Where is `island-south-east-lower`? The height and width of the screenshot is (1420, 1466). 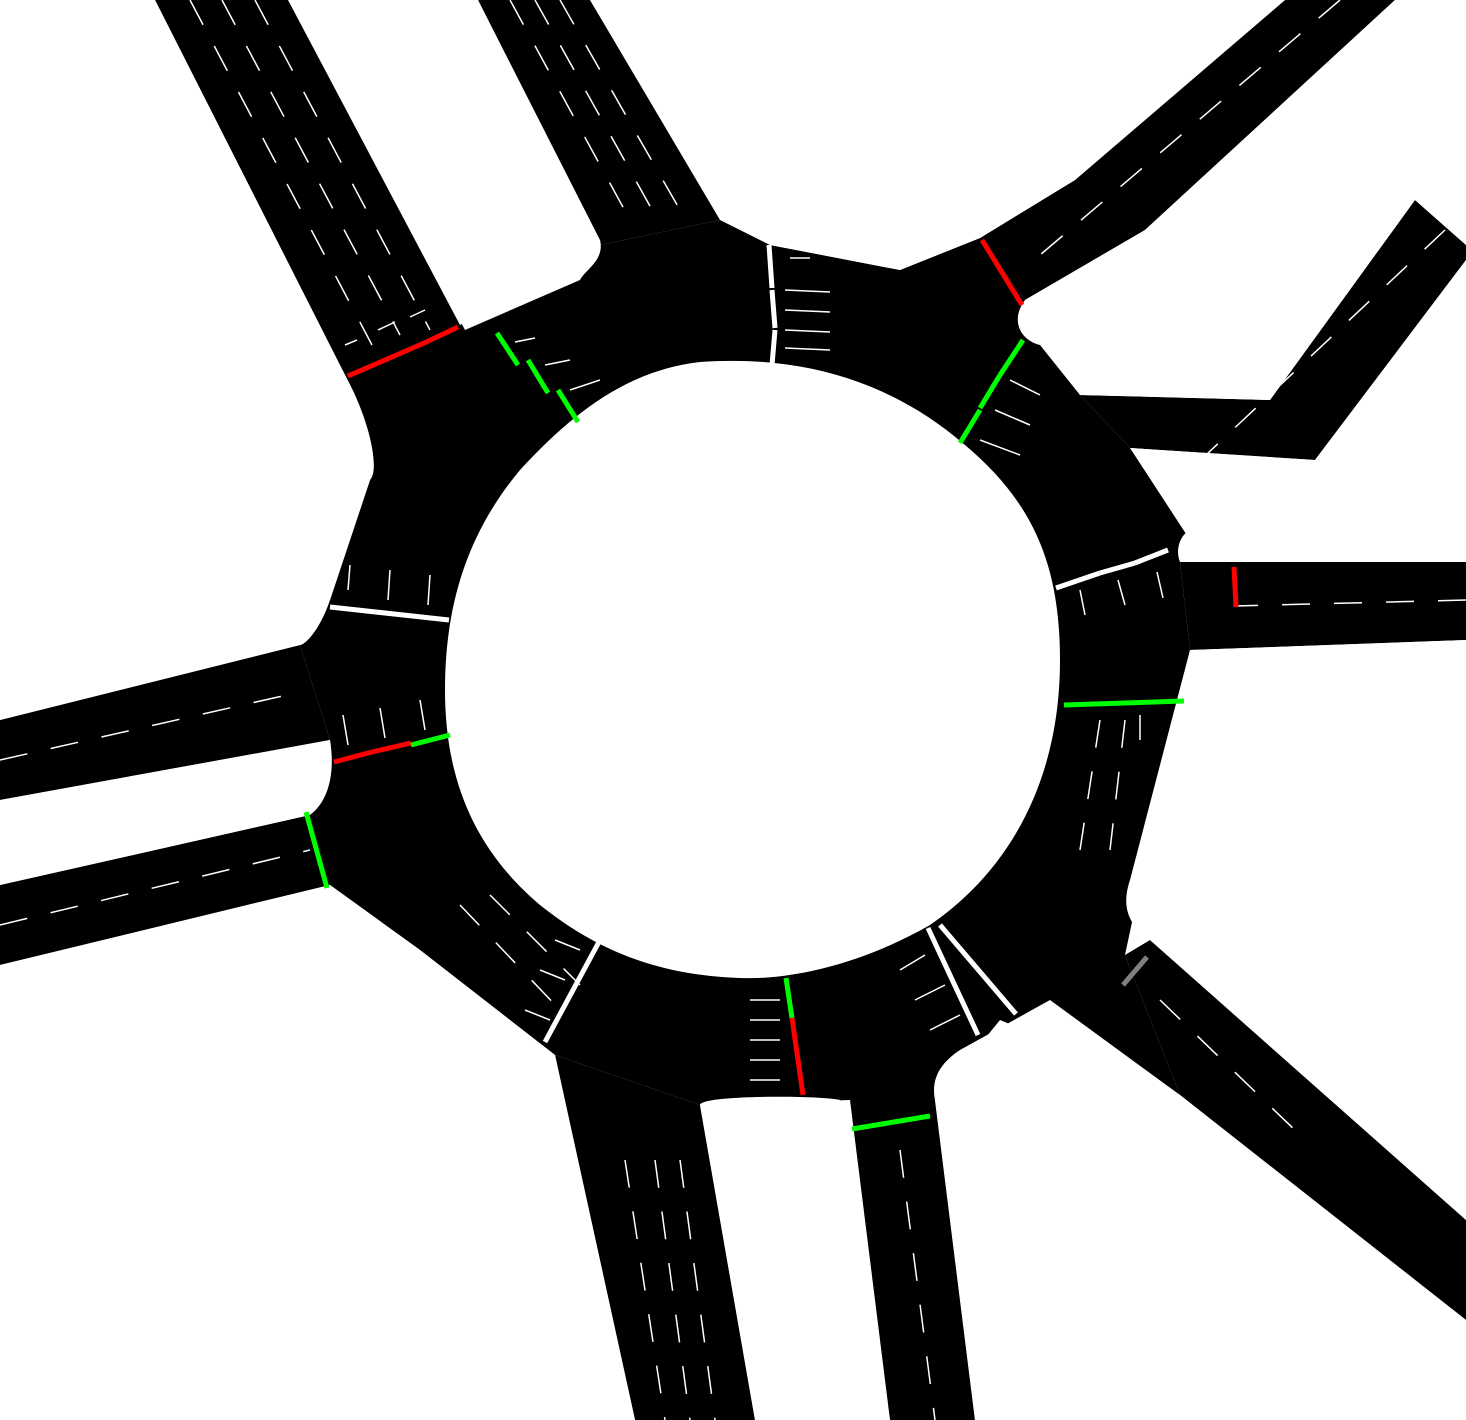
island-south-east-lower is located at coordinates (1200, 1210).